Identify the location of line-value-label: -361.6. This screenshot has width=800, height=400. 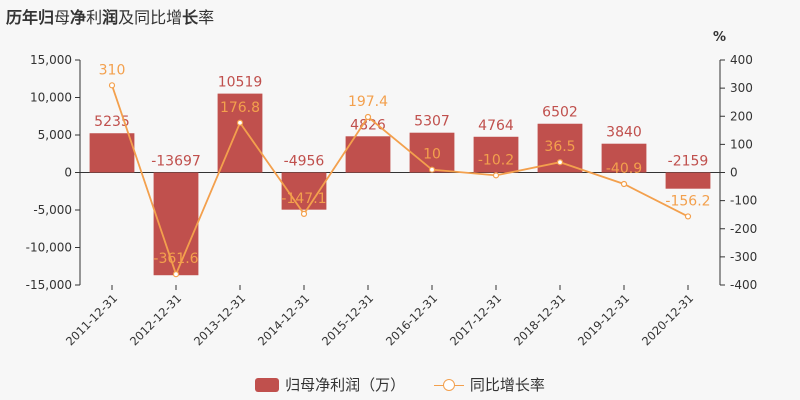
(175, 259).